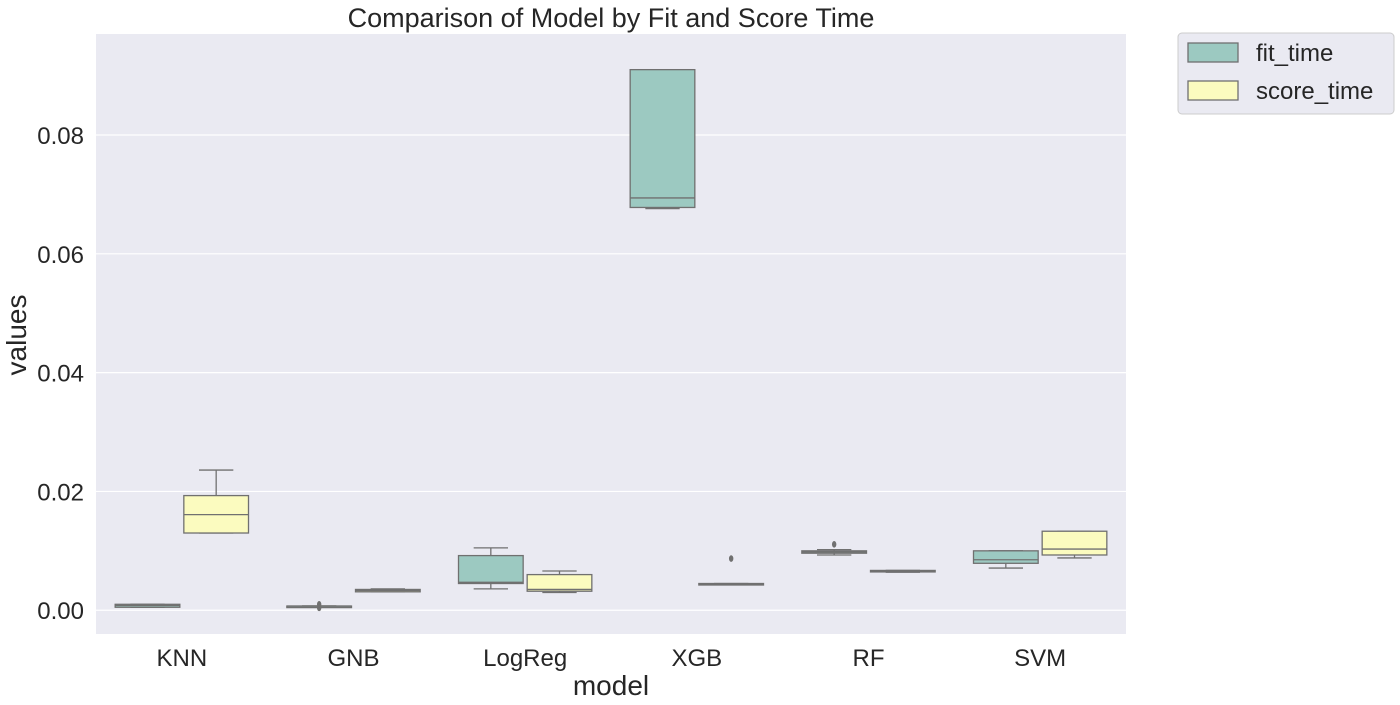 This screenshot has height=705, width=1400. Describe the element at coordinates (1314, 91) in the screenshot. I see `legend-label-score_time: score_time` at that location.